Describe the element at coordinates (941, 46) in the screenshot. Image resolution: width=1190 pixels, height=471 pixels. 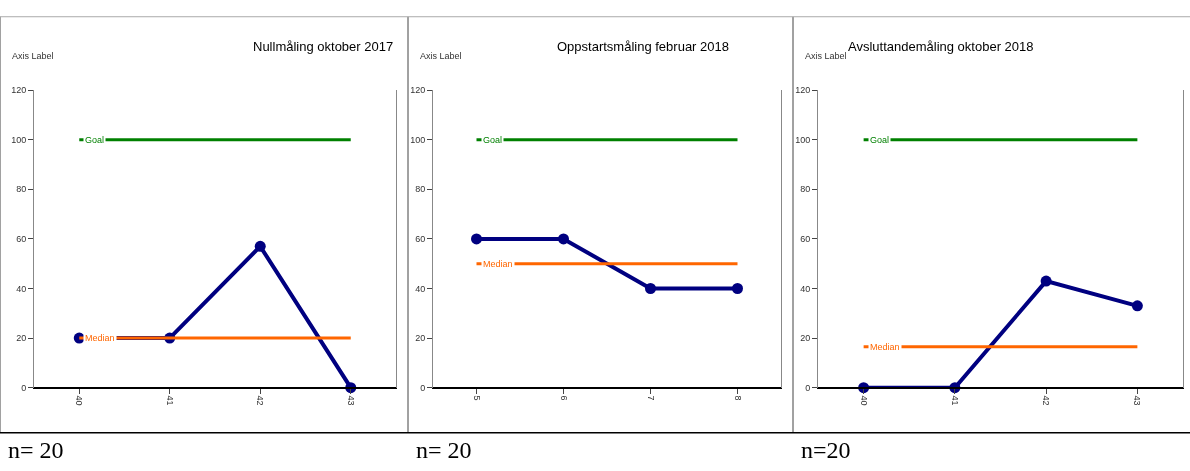
I see `chart-title: Avsluttandemåling oktober 2018` at that location.